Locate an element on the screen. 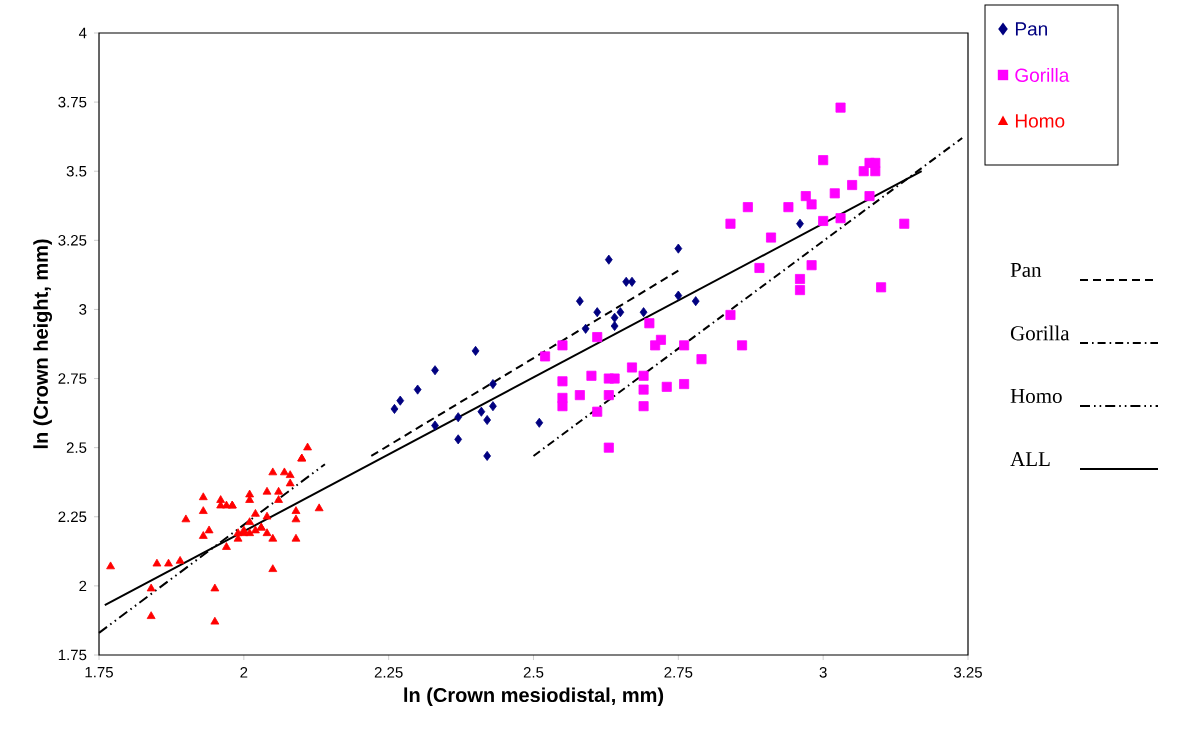  x-tick-label: 2.75 is located at coordinates (678, 672).